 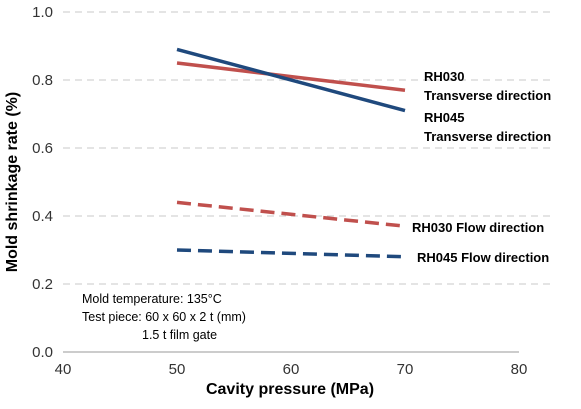 I want to click on x-tick-label: 50, so click(x=177, y=369).